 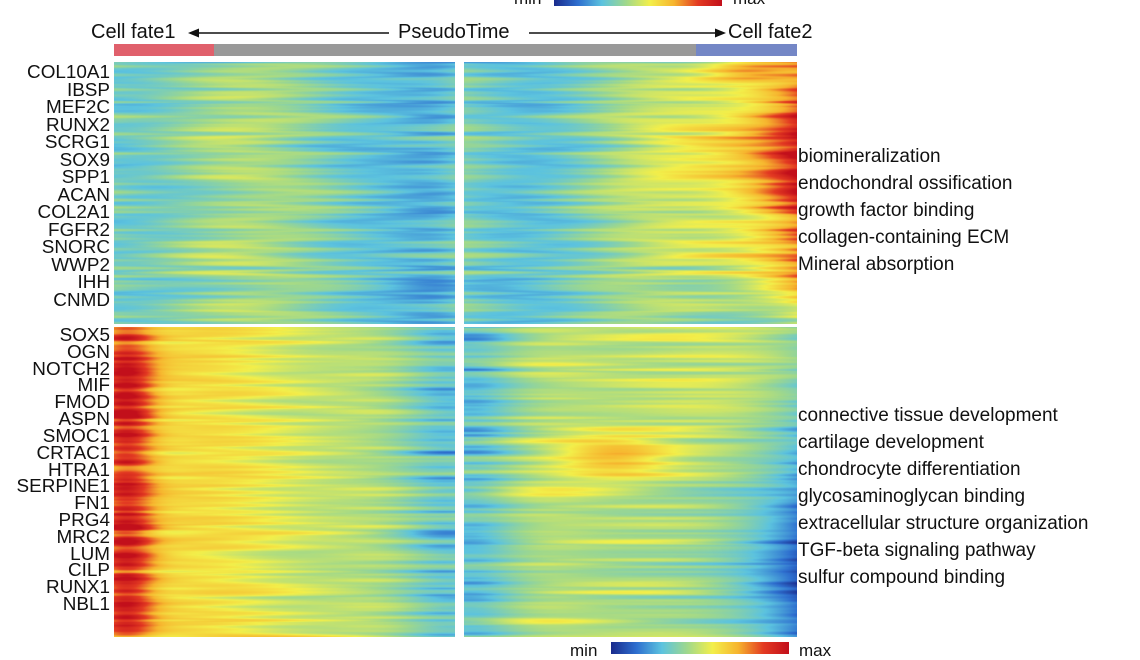 What do you see at coordinates (88, 570) in the screenshot?
I see `gene-label: CILP` at bounding box center [88, 570].